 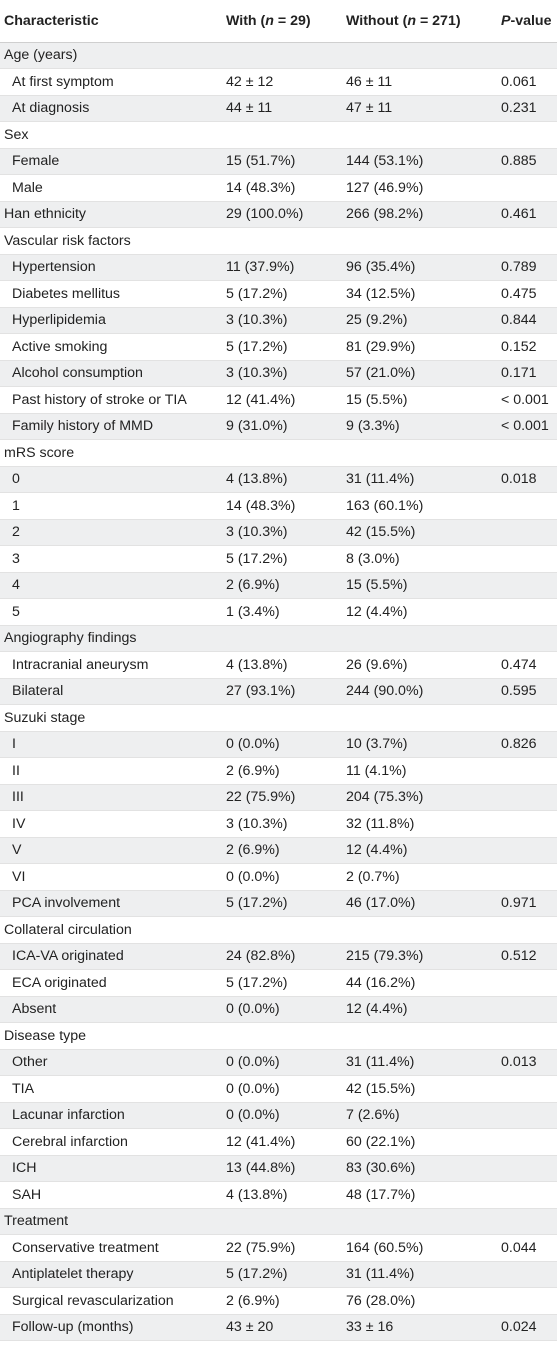 I want to click on cell-without: 32 (11.8%), so click(x=419, y=824).